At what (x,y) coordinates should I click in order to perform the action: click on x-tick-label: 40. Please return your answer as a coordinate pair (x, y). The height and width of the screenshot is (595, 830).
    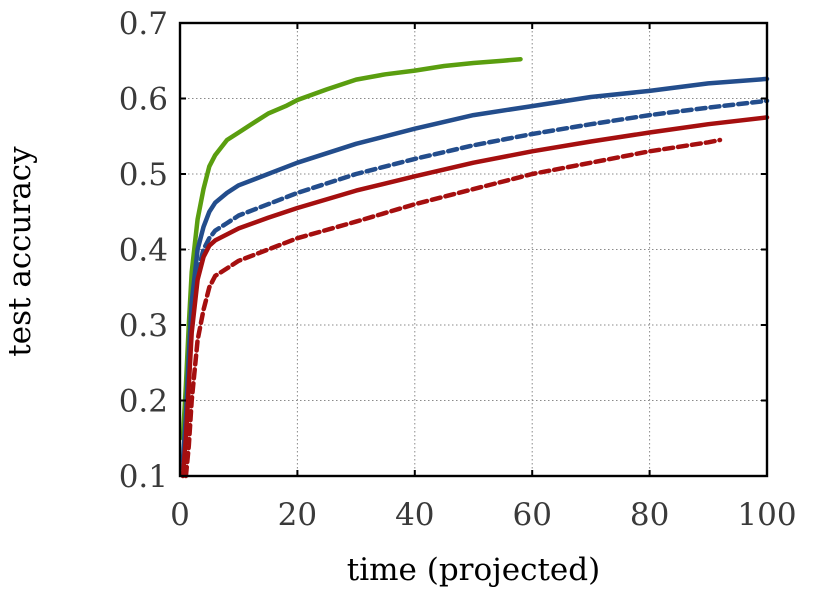
    Looking at the image, I should click on (414, 515).